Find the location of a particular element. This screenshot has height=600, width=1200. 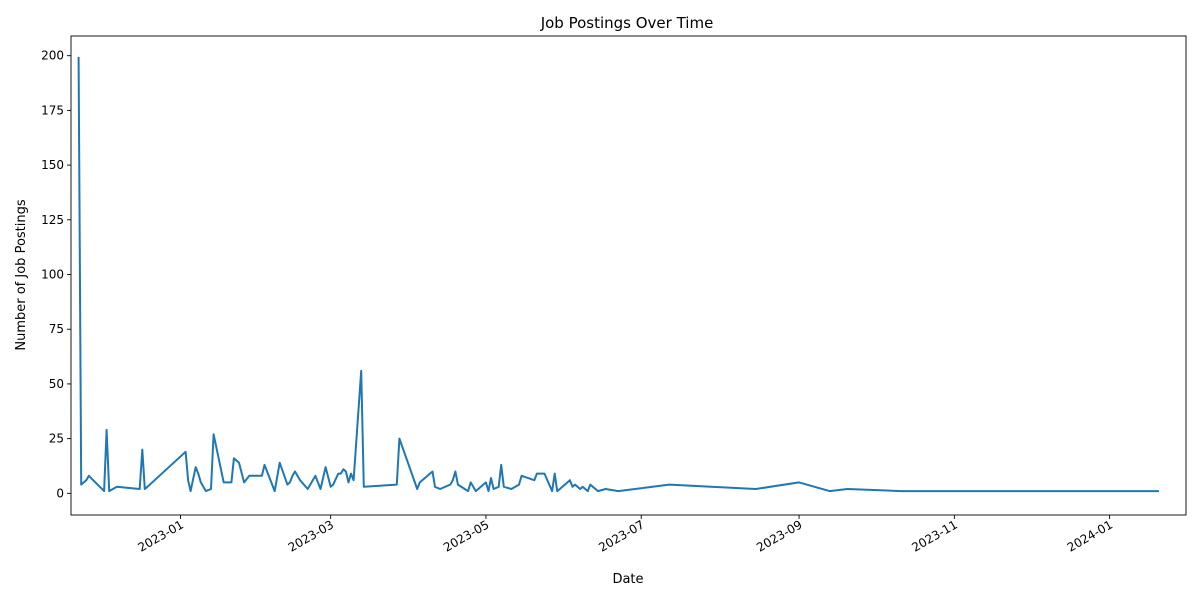

chart-title: Job Postings Over Time is located at coordinates (627, 23).